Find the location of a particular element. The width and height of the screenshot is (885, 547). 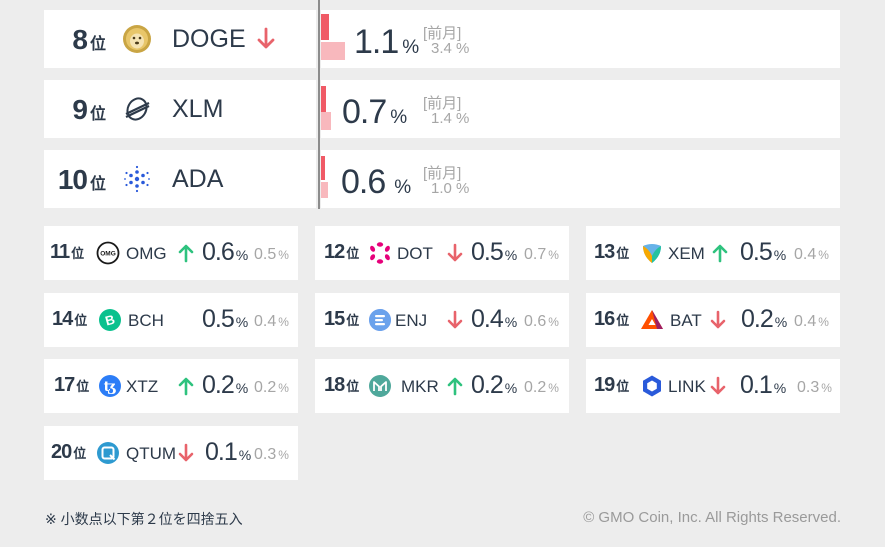

share-value: 0.4% is located at coordinates (494, 319).